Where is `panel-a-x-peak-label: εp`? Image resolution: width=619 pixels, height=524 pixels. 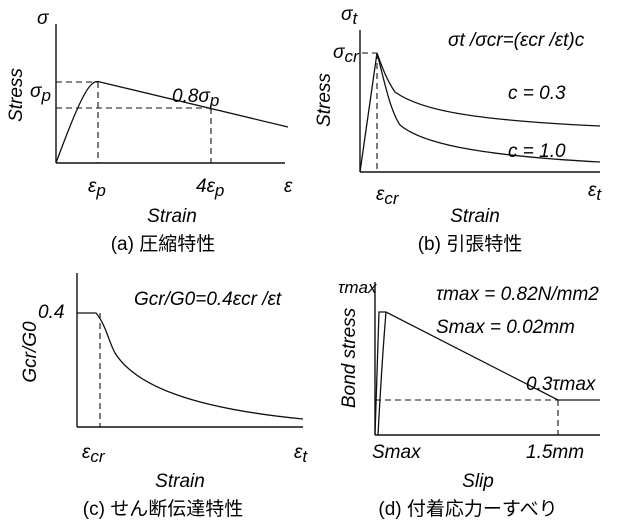 panel-a-x-peak-label: εp is located at coordinates (97, 188).